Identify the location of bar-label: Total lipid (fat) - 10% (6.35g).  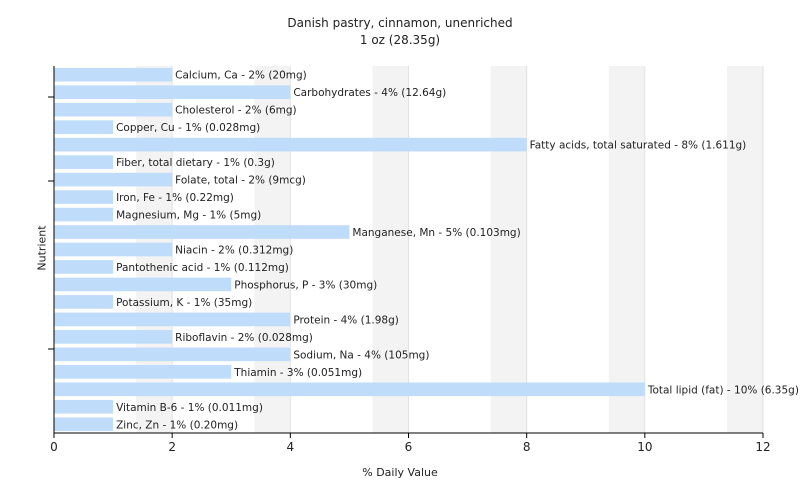
(723, 390).